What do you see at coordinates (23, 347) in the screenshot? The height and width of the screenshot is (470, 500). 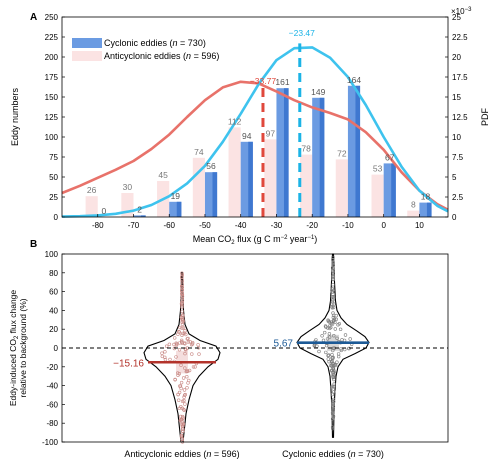 I see `panel-b-y-label-line2: relative to background (%)` at bounding box center [23, 347].